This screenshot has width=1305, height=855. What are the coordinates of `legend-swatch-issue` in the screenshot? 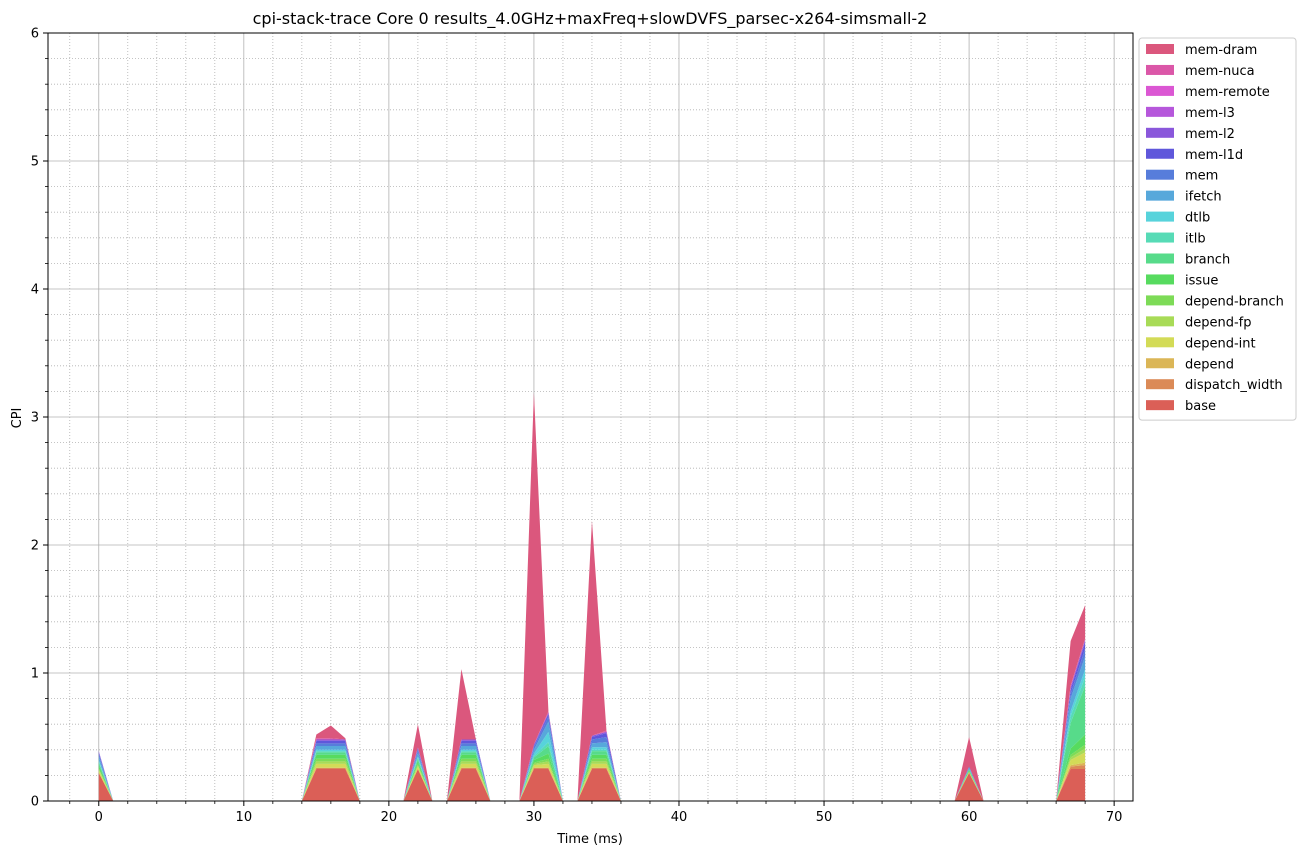 It's located at (1160, 279).